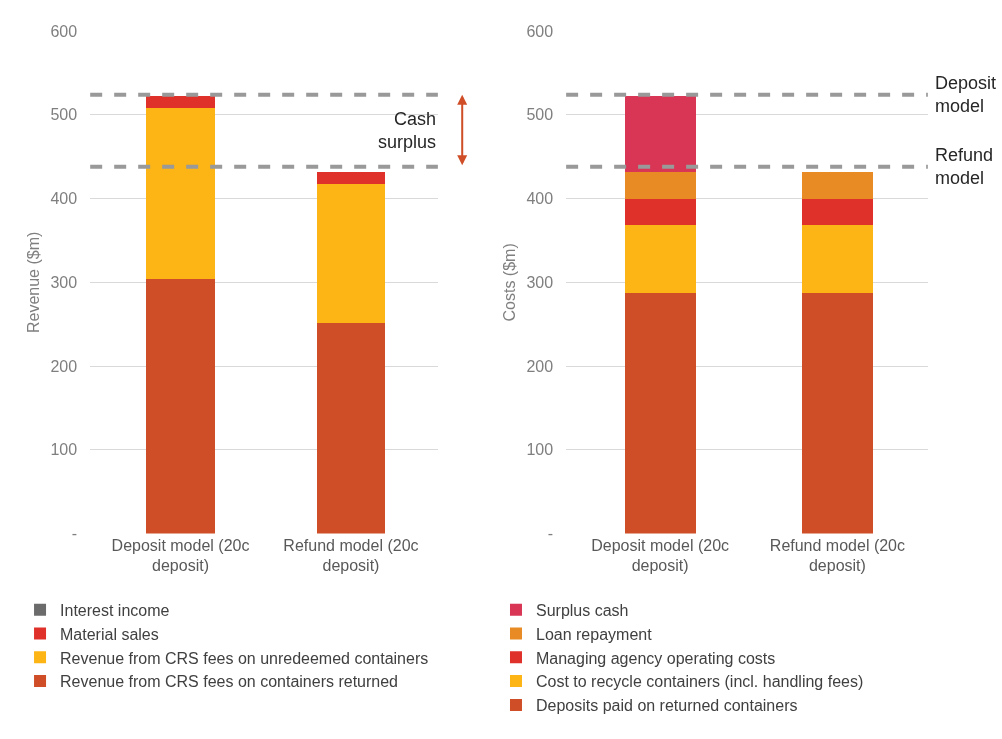 This screenshot has height=739, width=1002. I want to click on legend-label: Revenue from CRS fees on containers returned, so click(229, 682).